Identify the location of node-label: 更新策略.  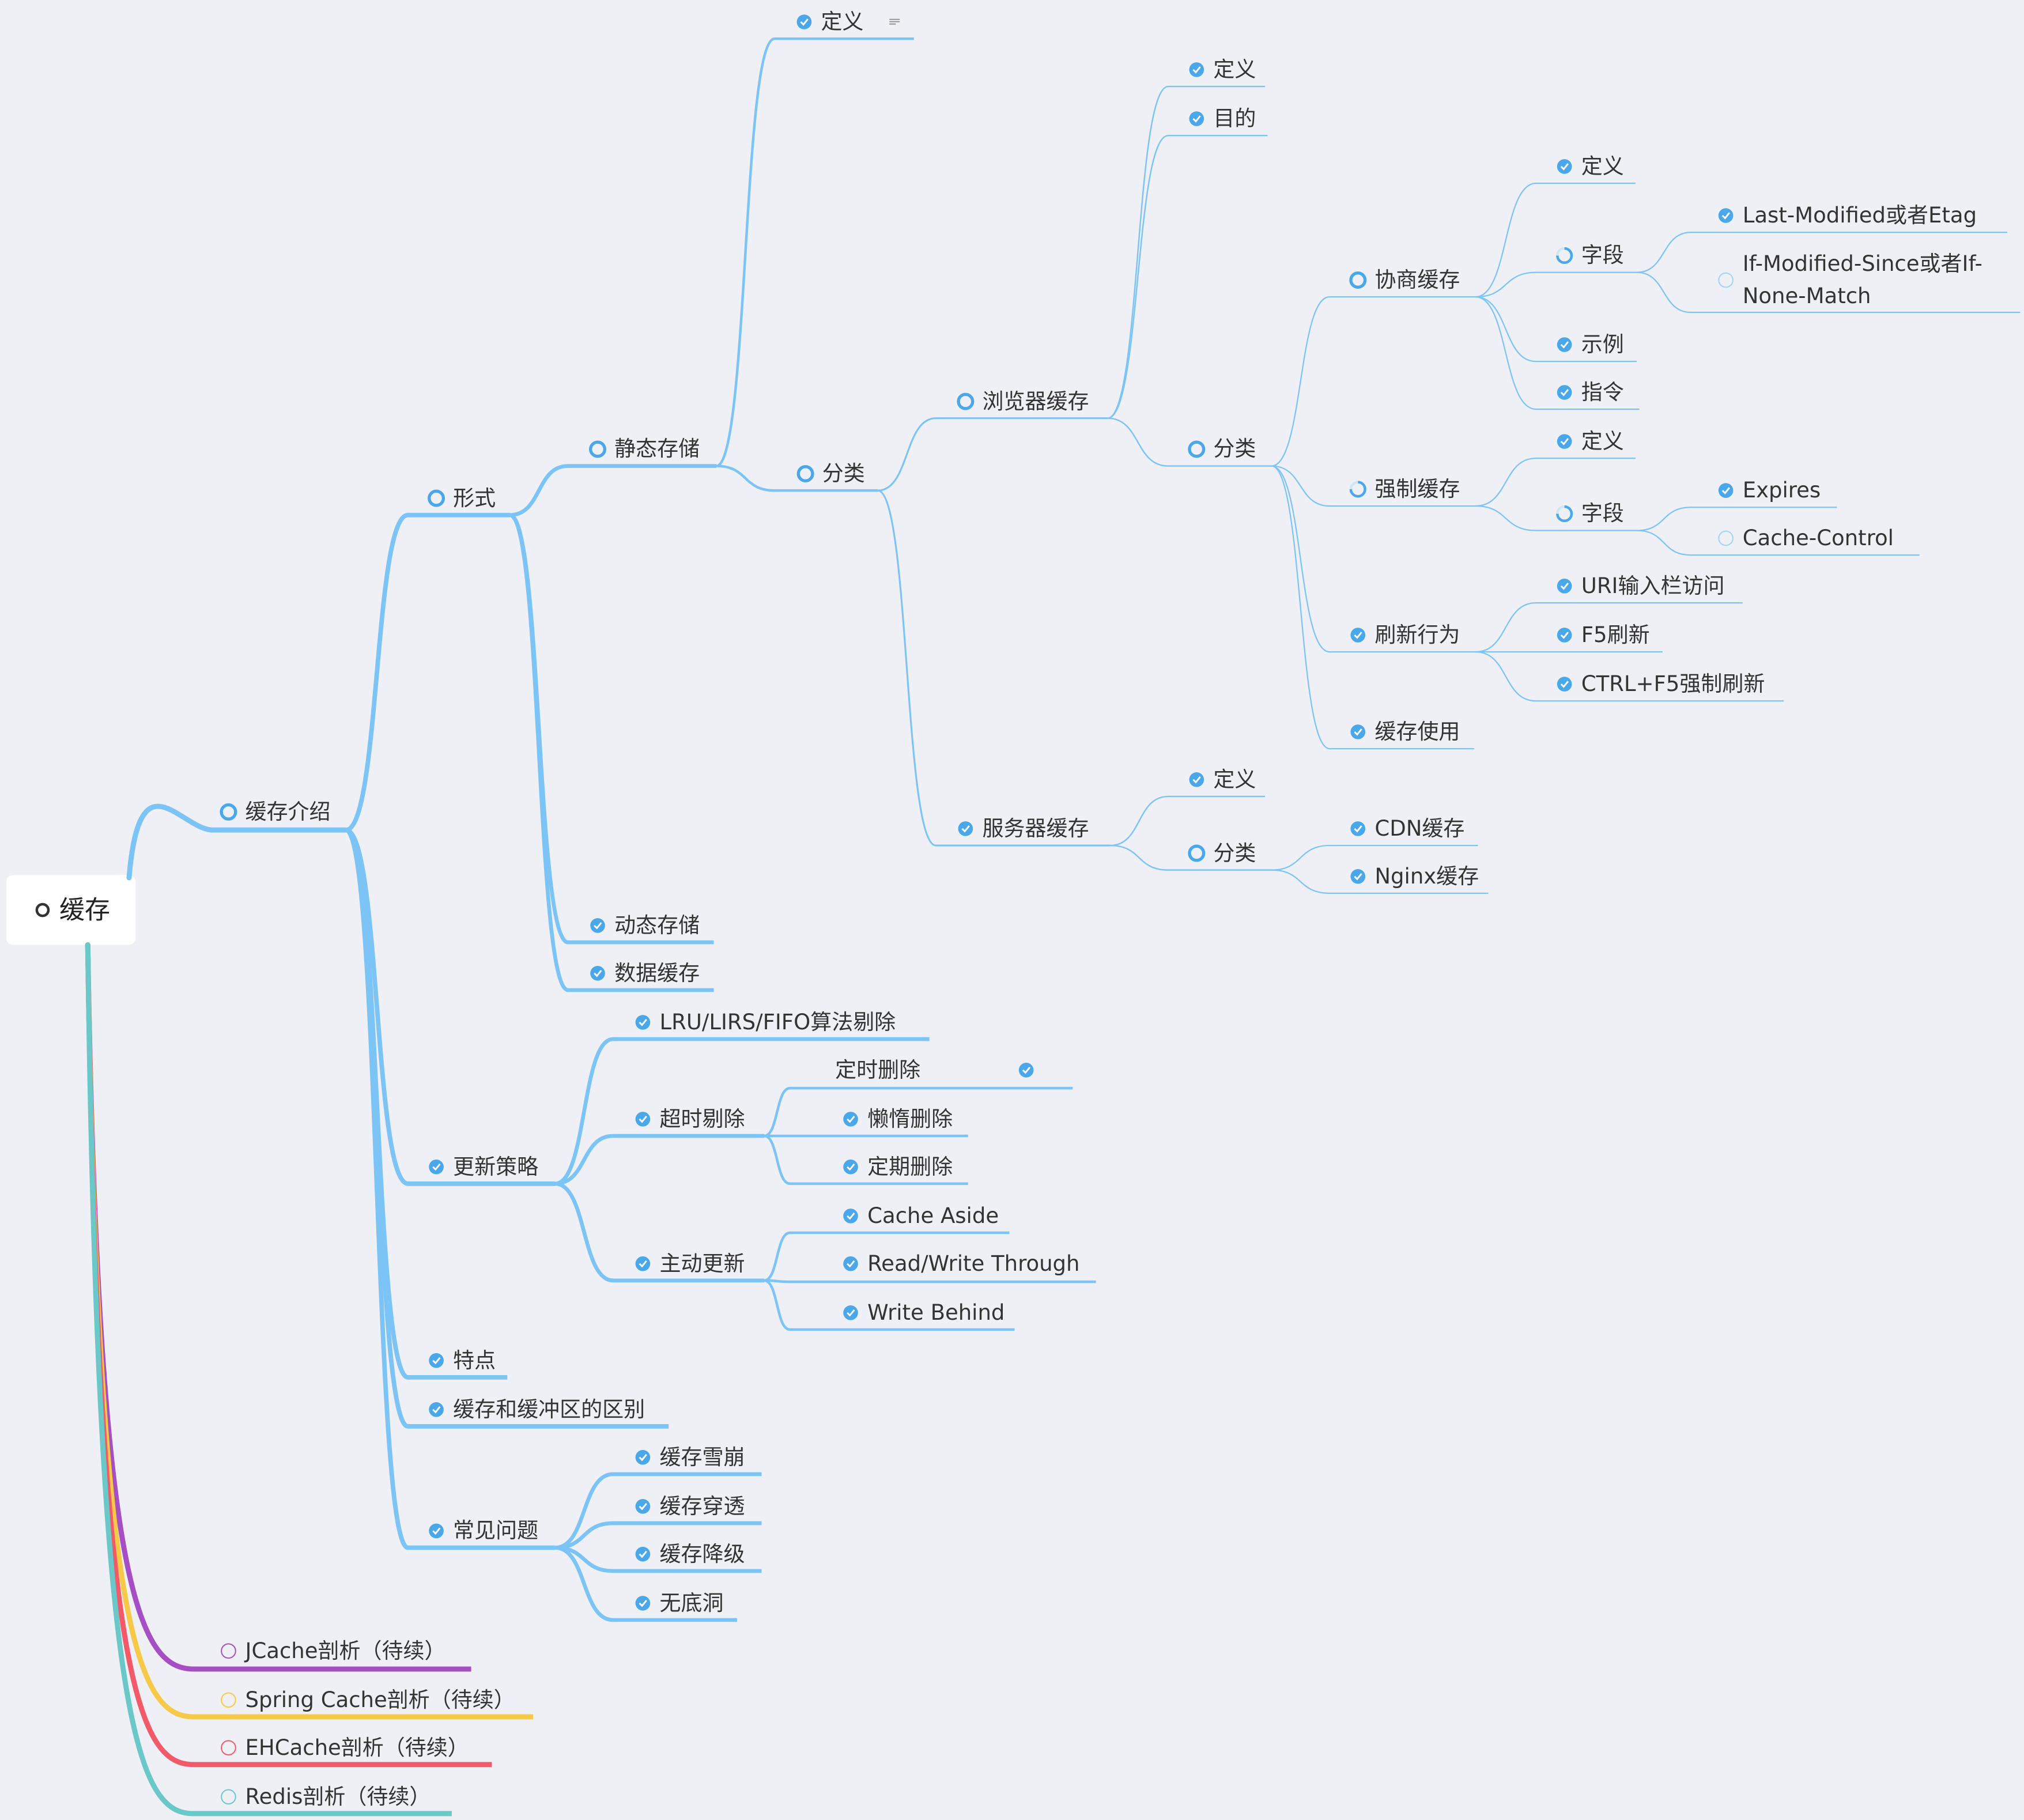
(496, 1166).